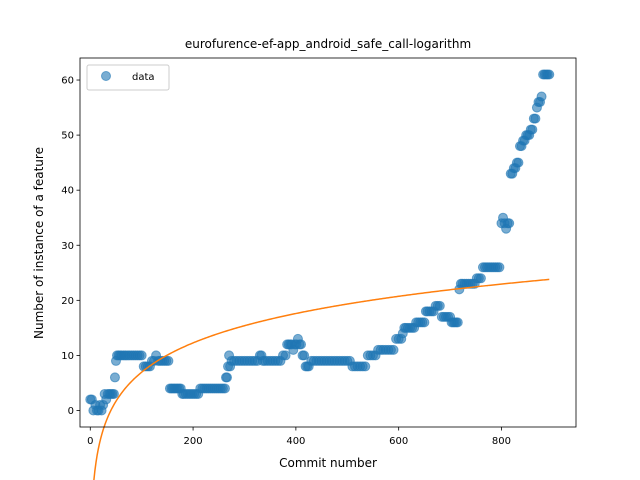 The width and height of the screenshot is (640, 480). What do you see at coordinates (295, 441) in the screenshot?
I see `x-tick-label: 400` at bounding box center [295, 441].